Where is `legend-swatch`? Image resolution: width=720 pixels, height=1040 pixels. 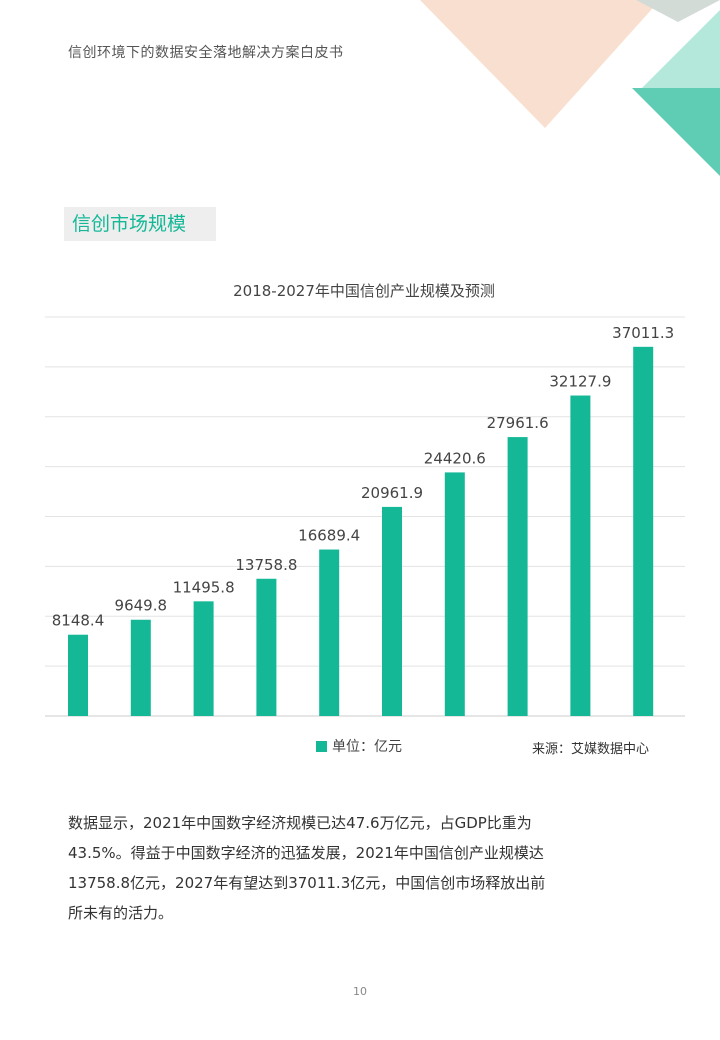
legend-swatch is located at coordinates (321, 746).